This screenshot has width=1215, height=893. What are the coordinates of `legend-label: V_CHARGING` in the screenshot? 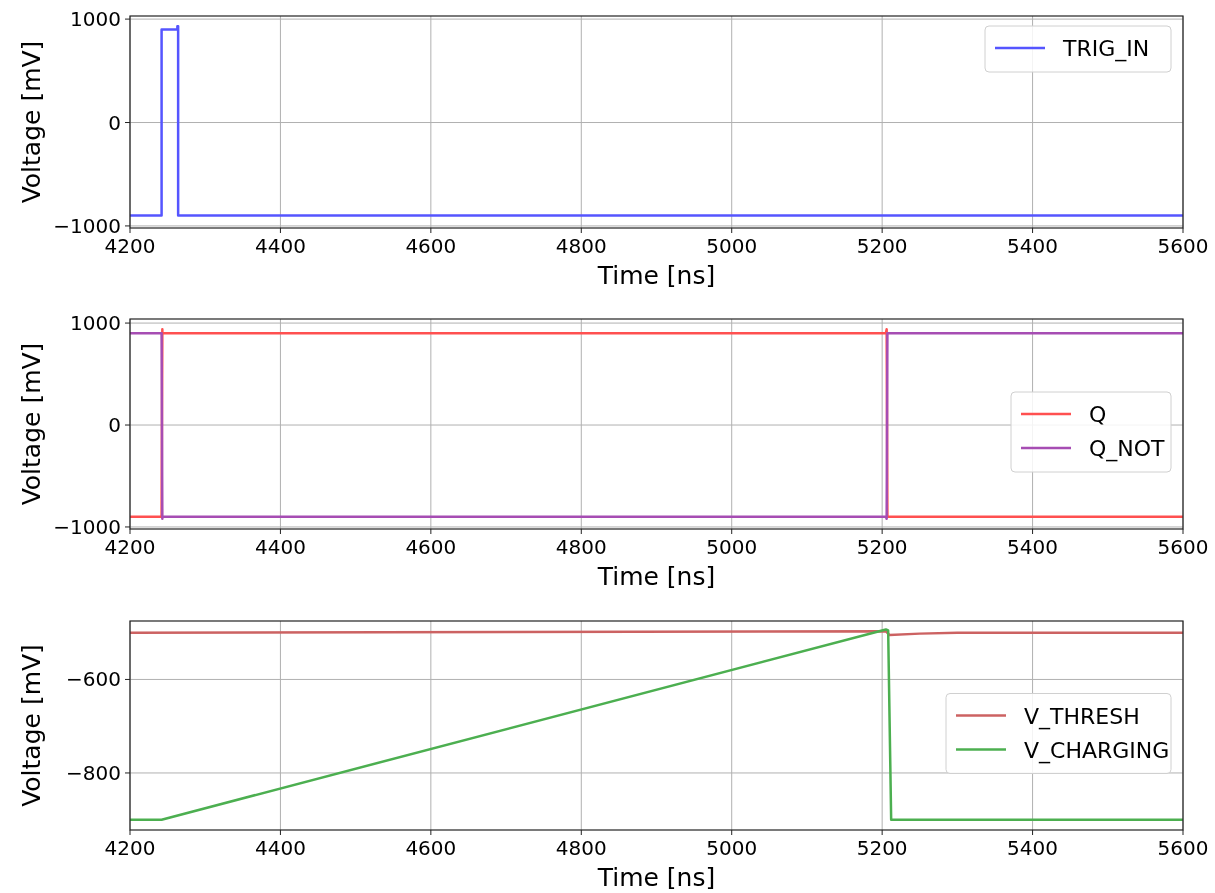 It's located at (1097, 750).